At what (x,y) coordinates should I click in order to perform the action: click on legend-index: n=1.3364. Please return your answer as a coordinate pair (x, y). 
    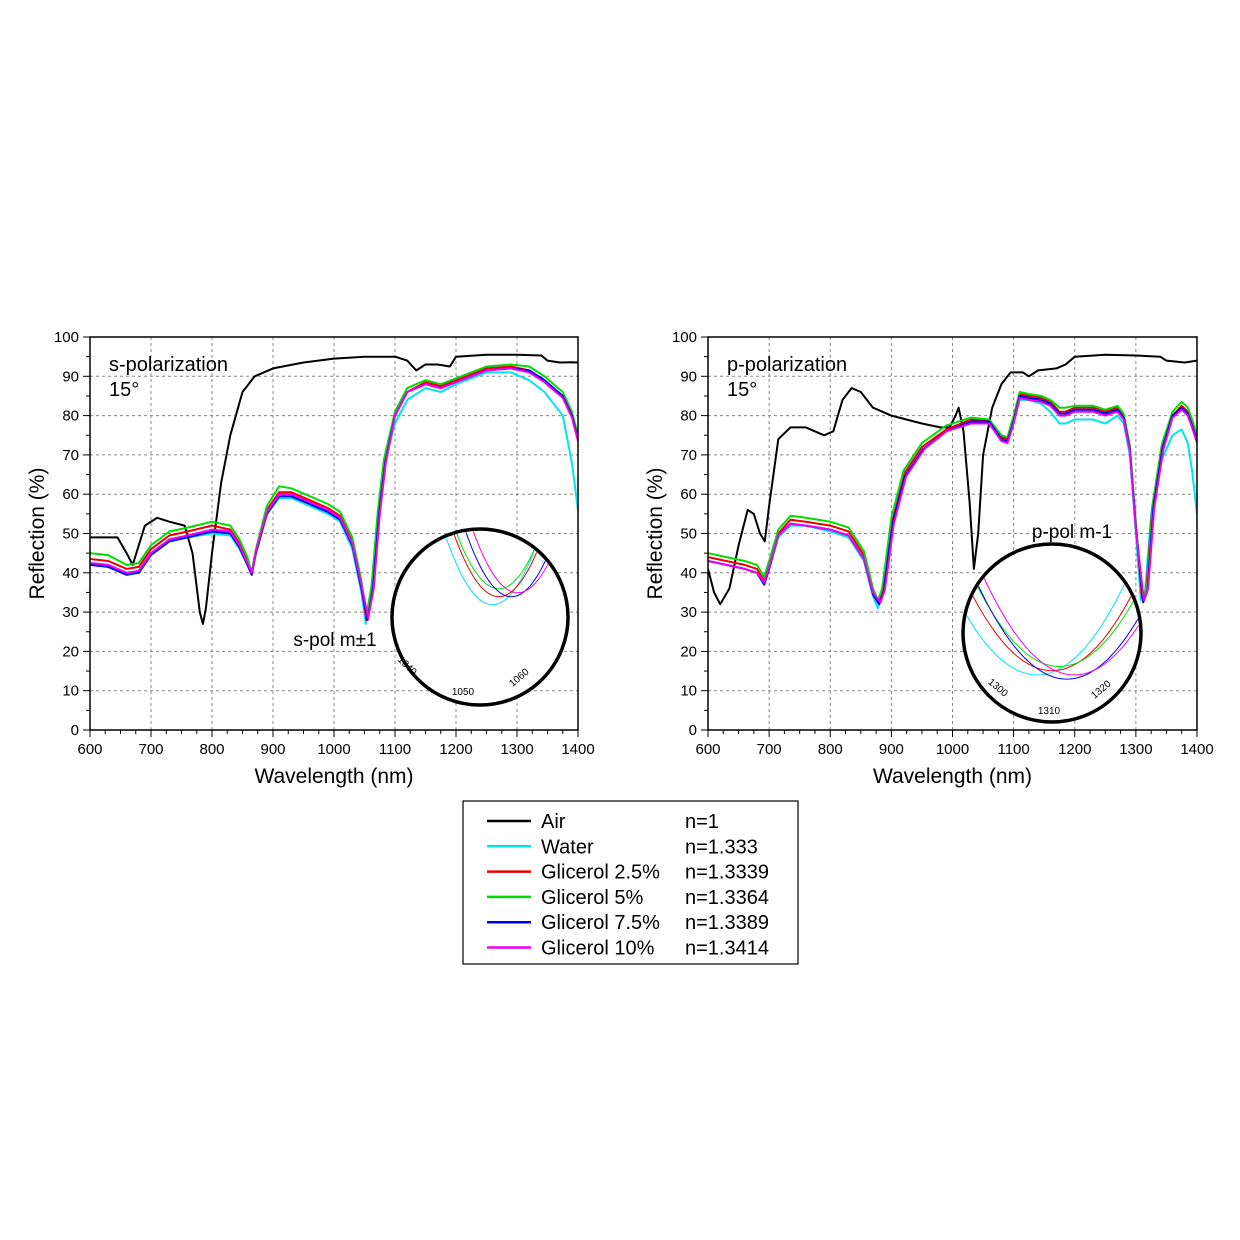
    Looking at the image, I should click on (727, 898).